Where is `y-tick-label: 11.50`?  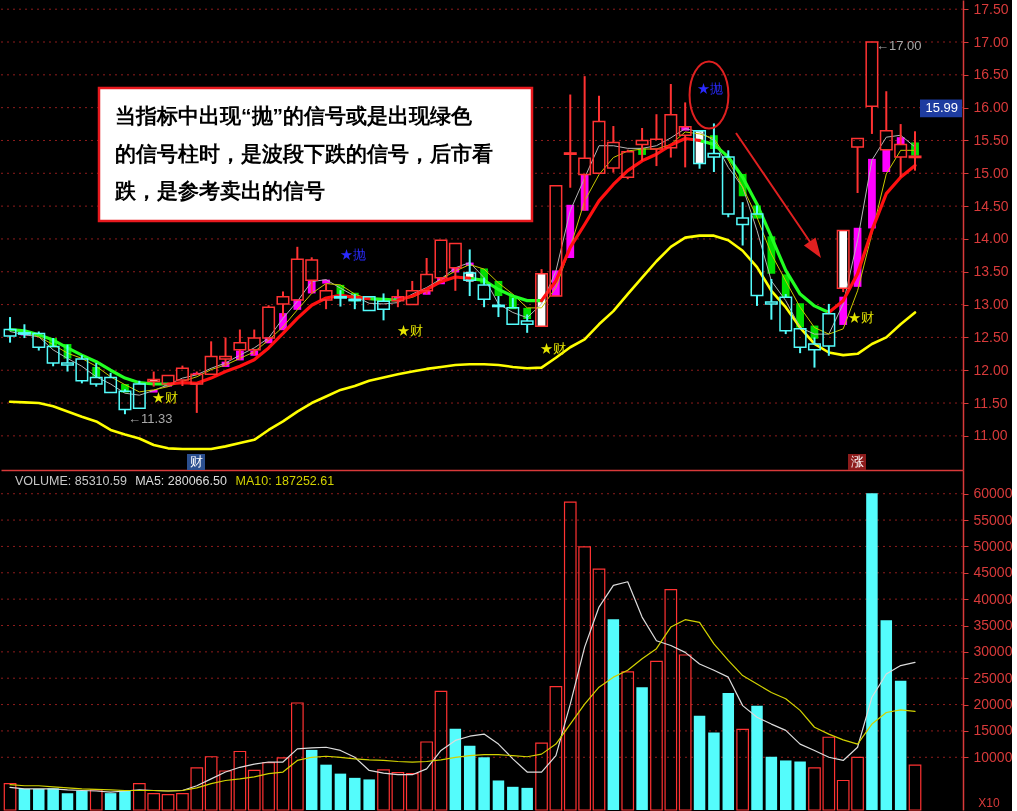 y-tick-label: 11.50 is located at coordinates (990, 402).